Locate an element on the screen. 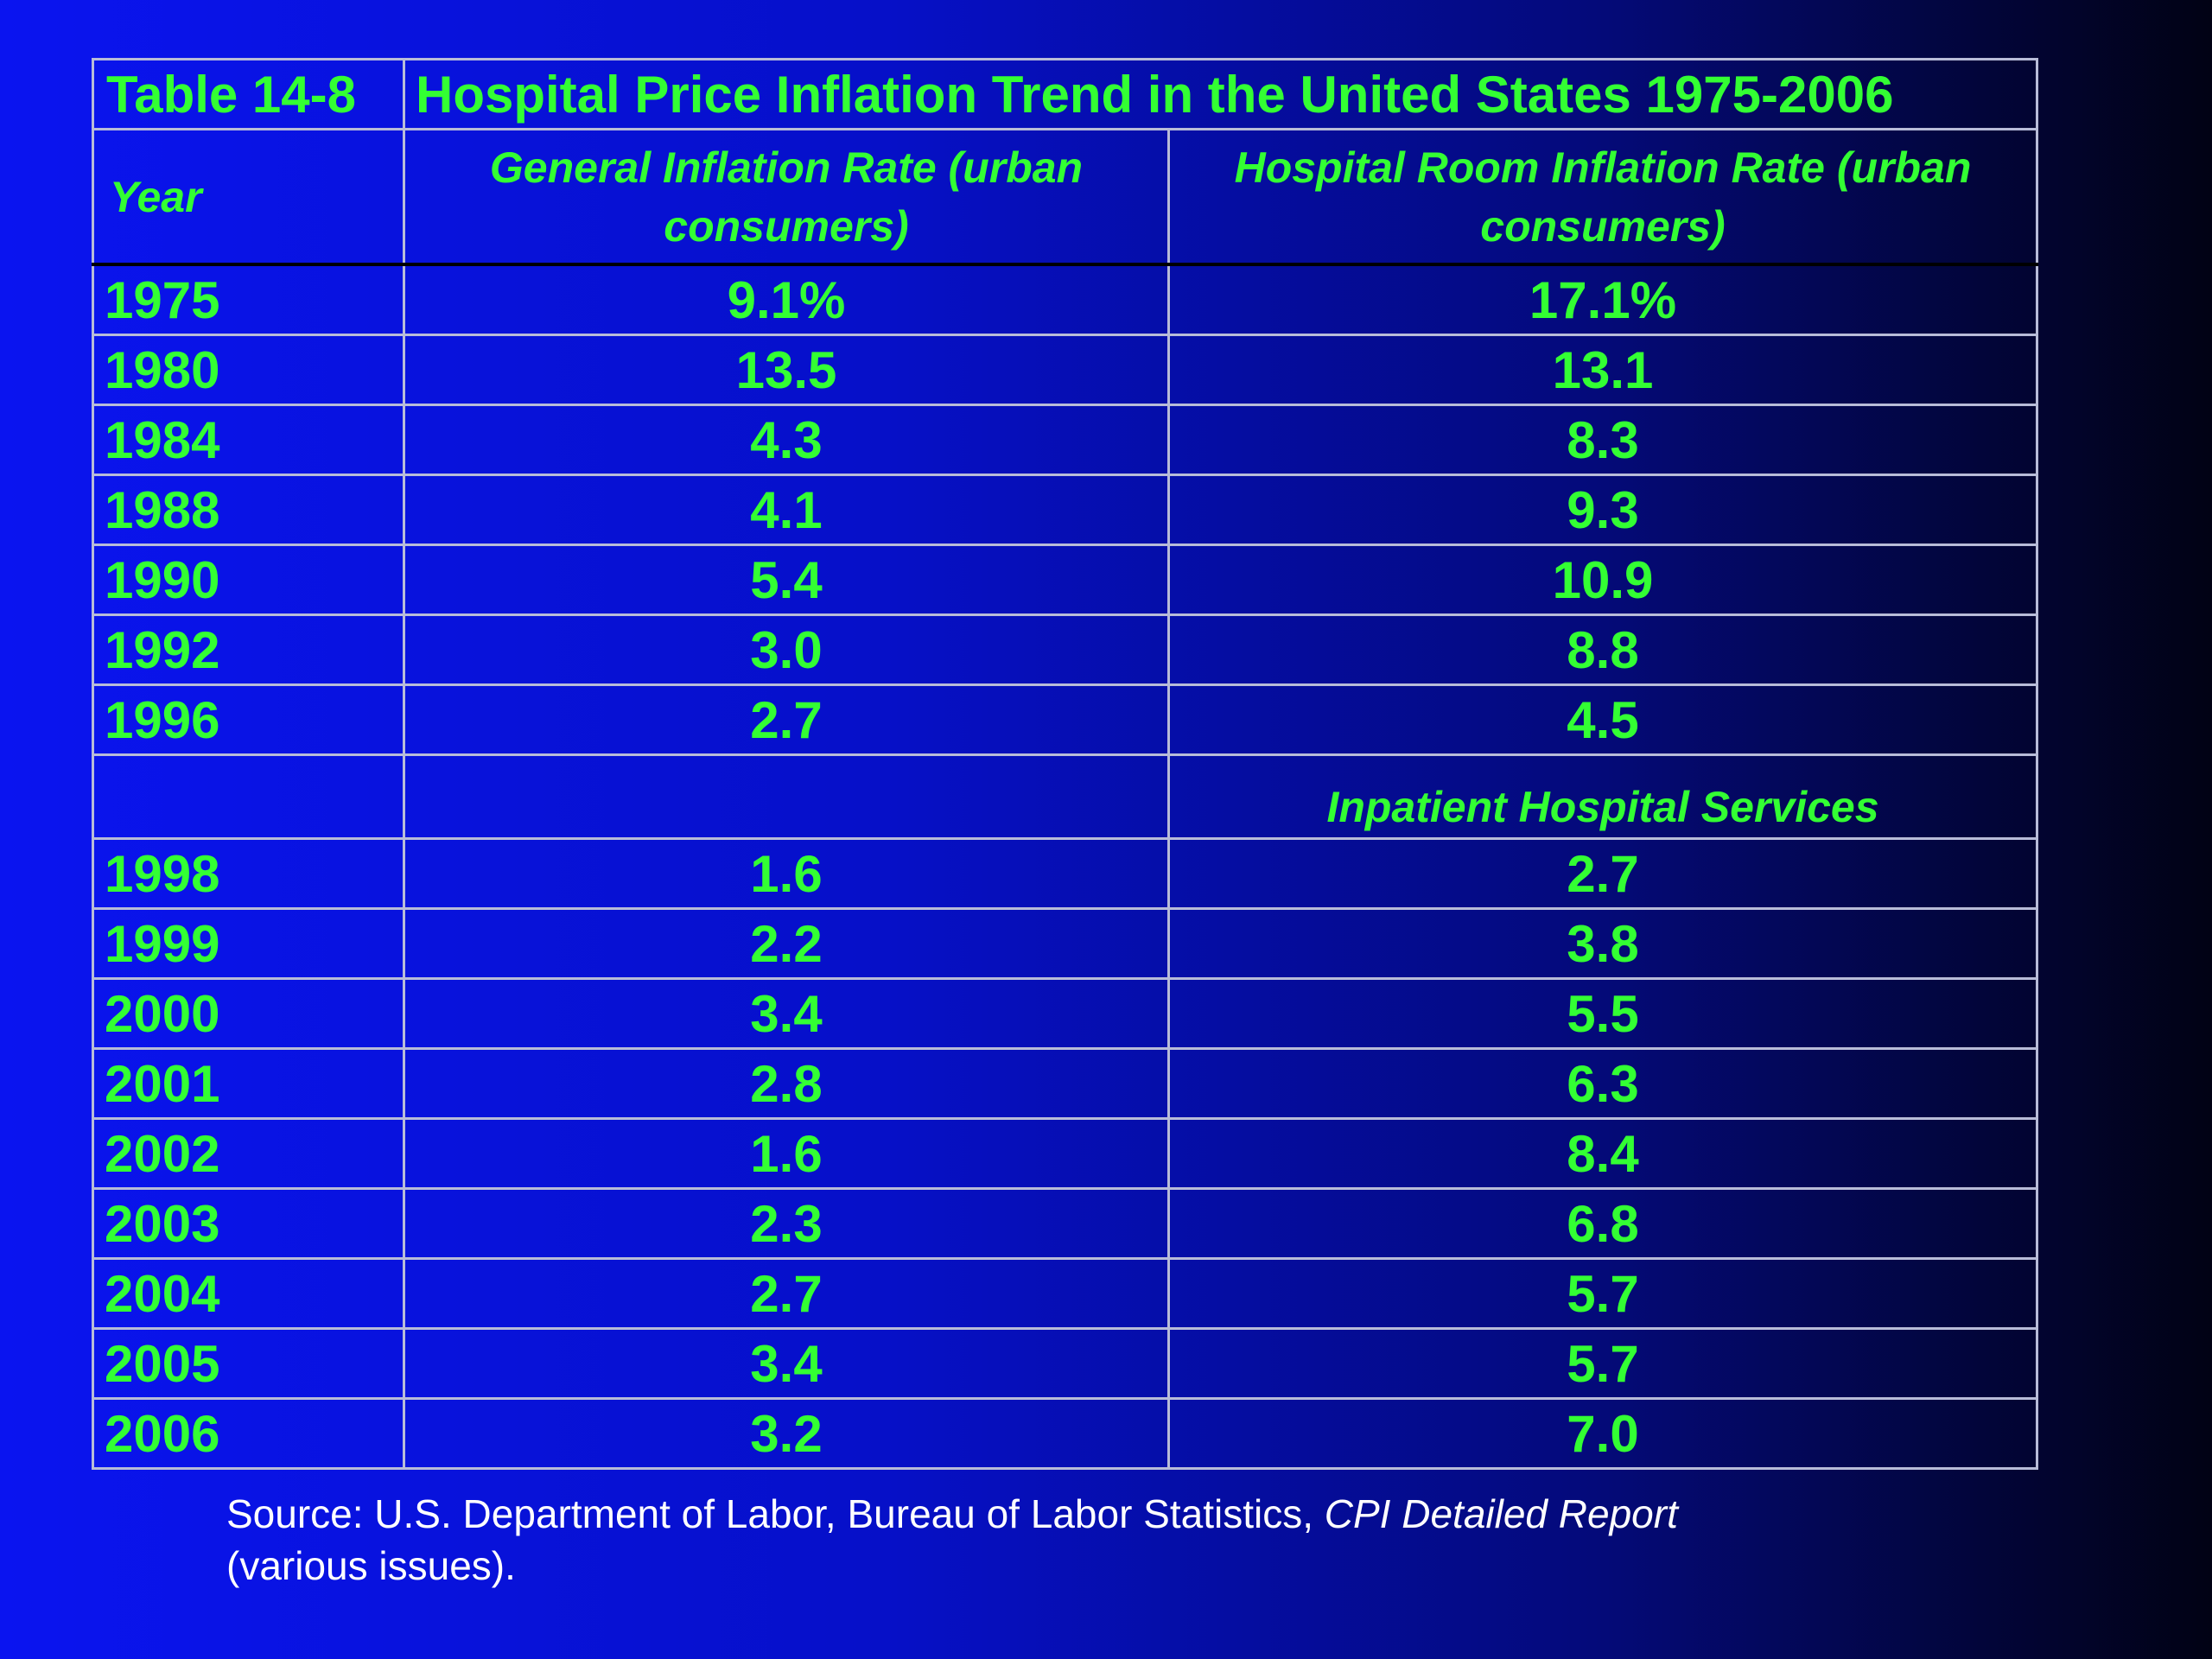 This screenshot has width=2212, height=1659. year-cell: 1990 is located at coordinates (248, 579).